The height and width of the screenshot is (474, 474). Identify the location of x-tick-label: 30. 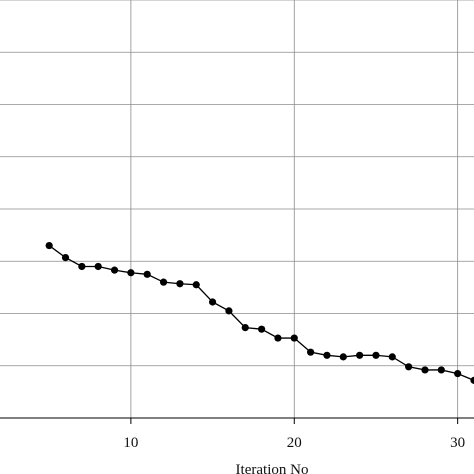
(457, 443).